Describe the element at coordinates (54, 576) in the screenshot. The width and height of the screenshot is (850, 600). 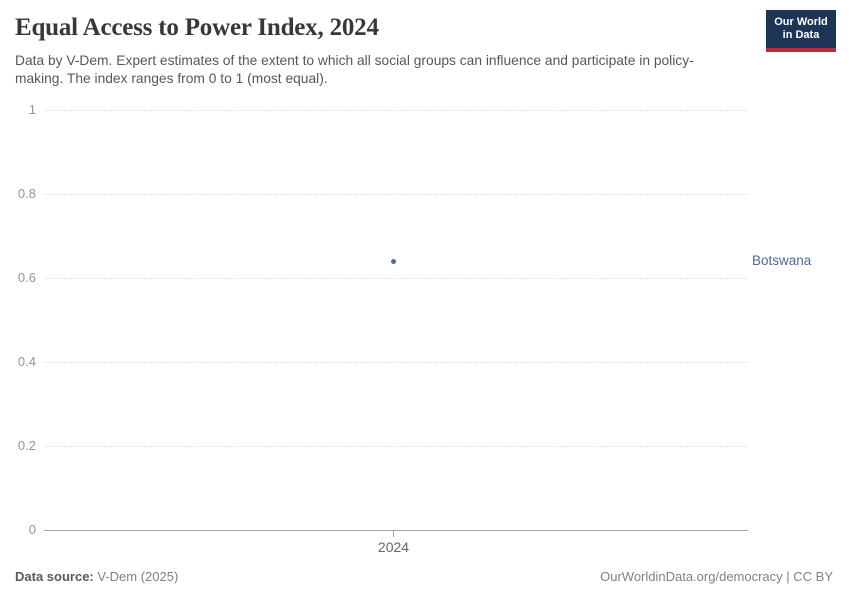
I see `data-source-label: Data source:` at that location.